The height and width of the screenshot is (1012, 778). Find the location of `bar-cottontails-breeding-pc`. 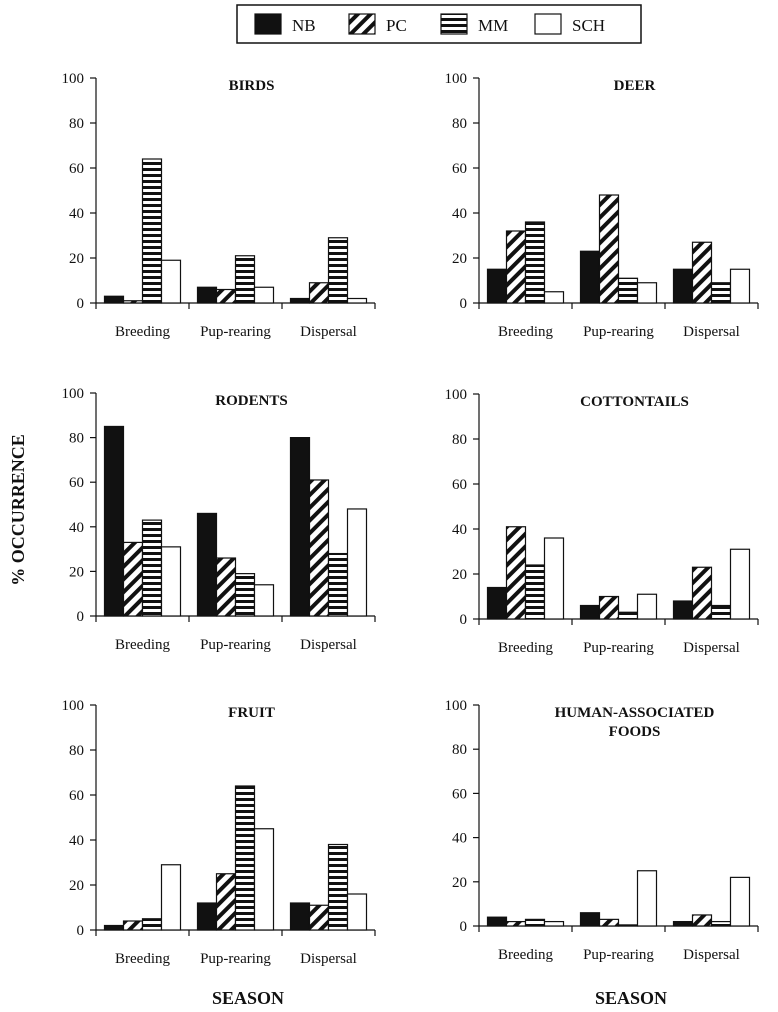

bar-cottontails-breeding-pc is located at coordinates (516, 573).